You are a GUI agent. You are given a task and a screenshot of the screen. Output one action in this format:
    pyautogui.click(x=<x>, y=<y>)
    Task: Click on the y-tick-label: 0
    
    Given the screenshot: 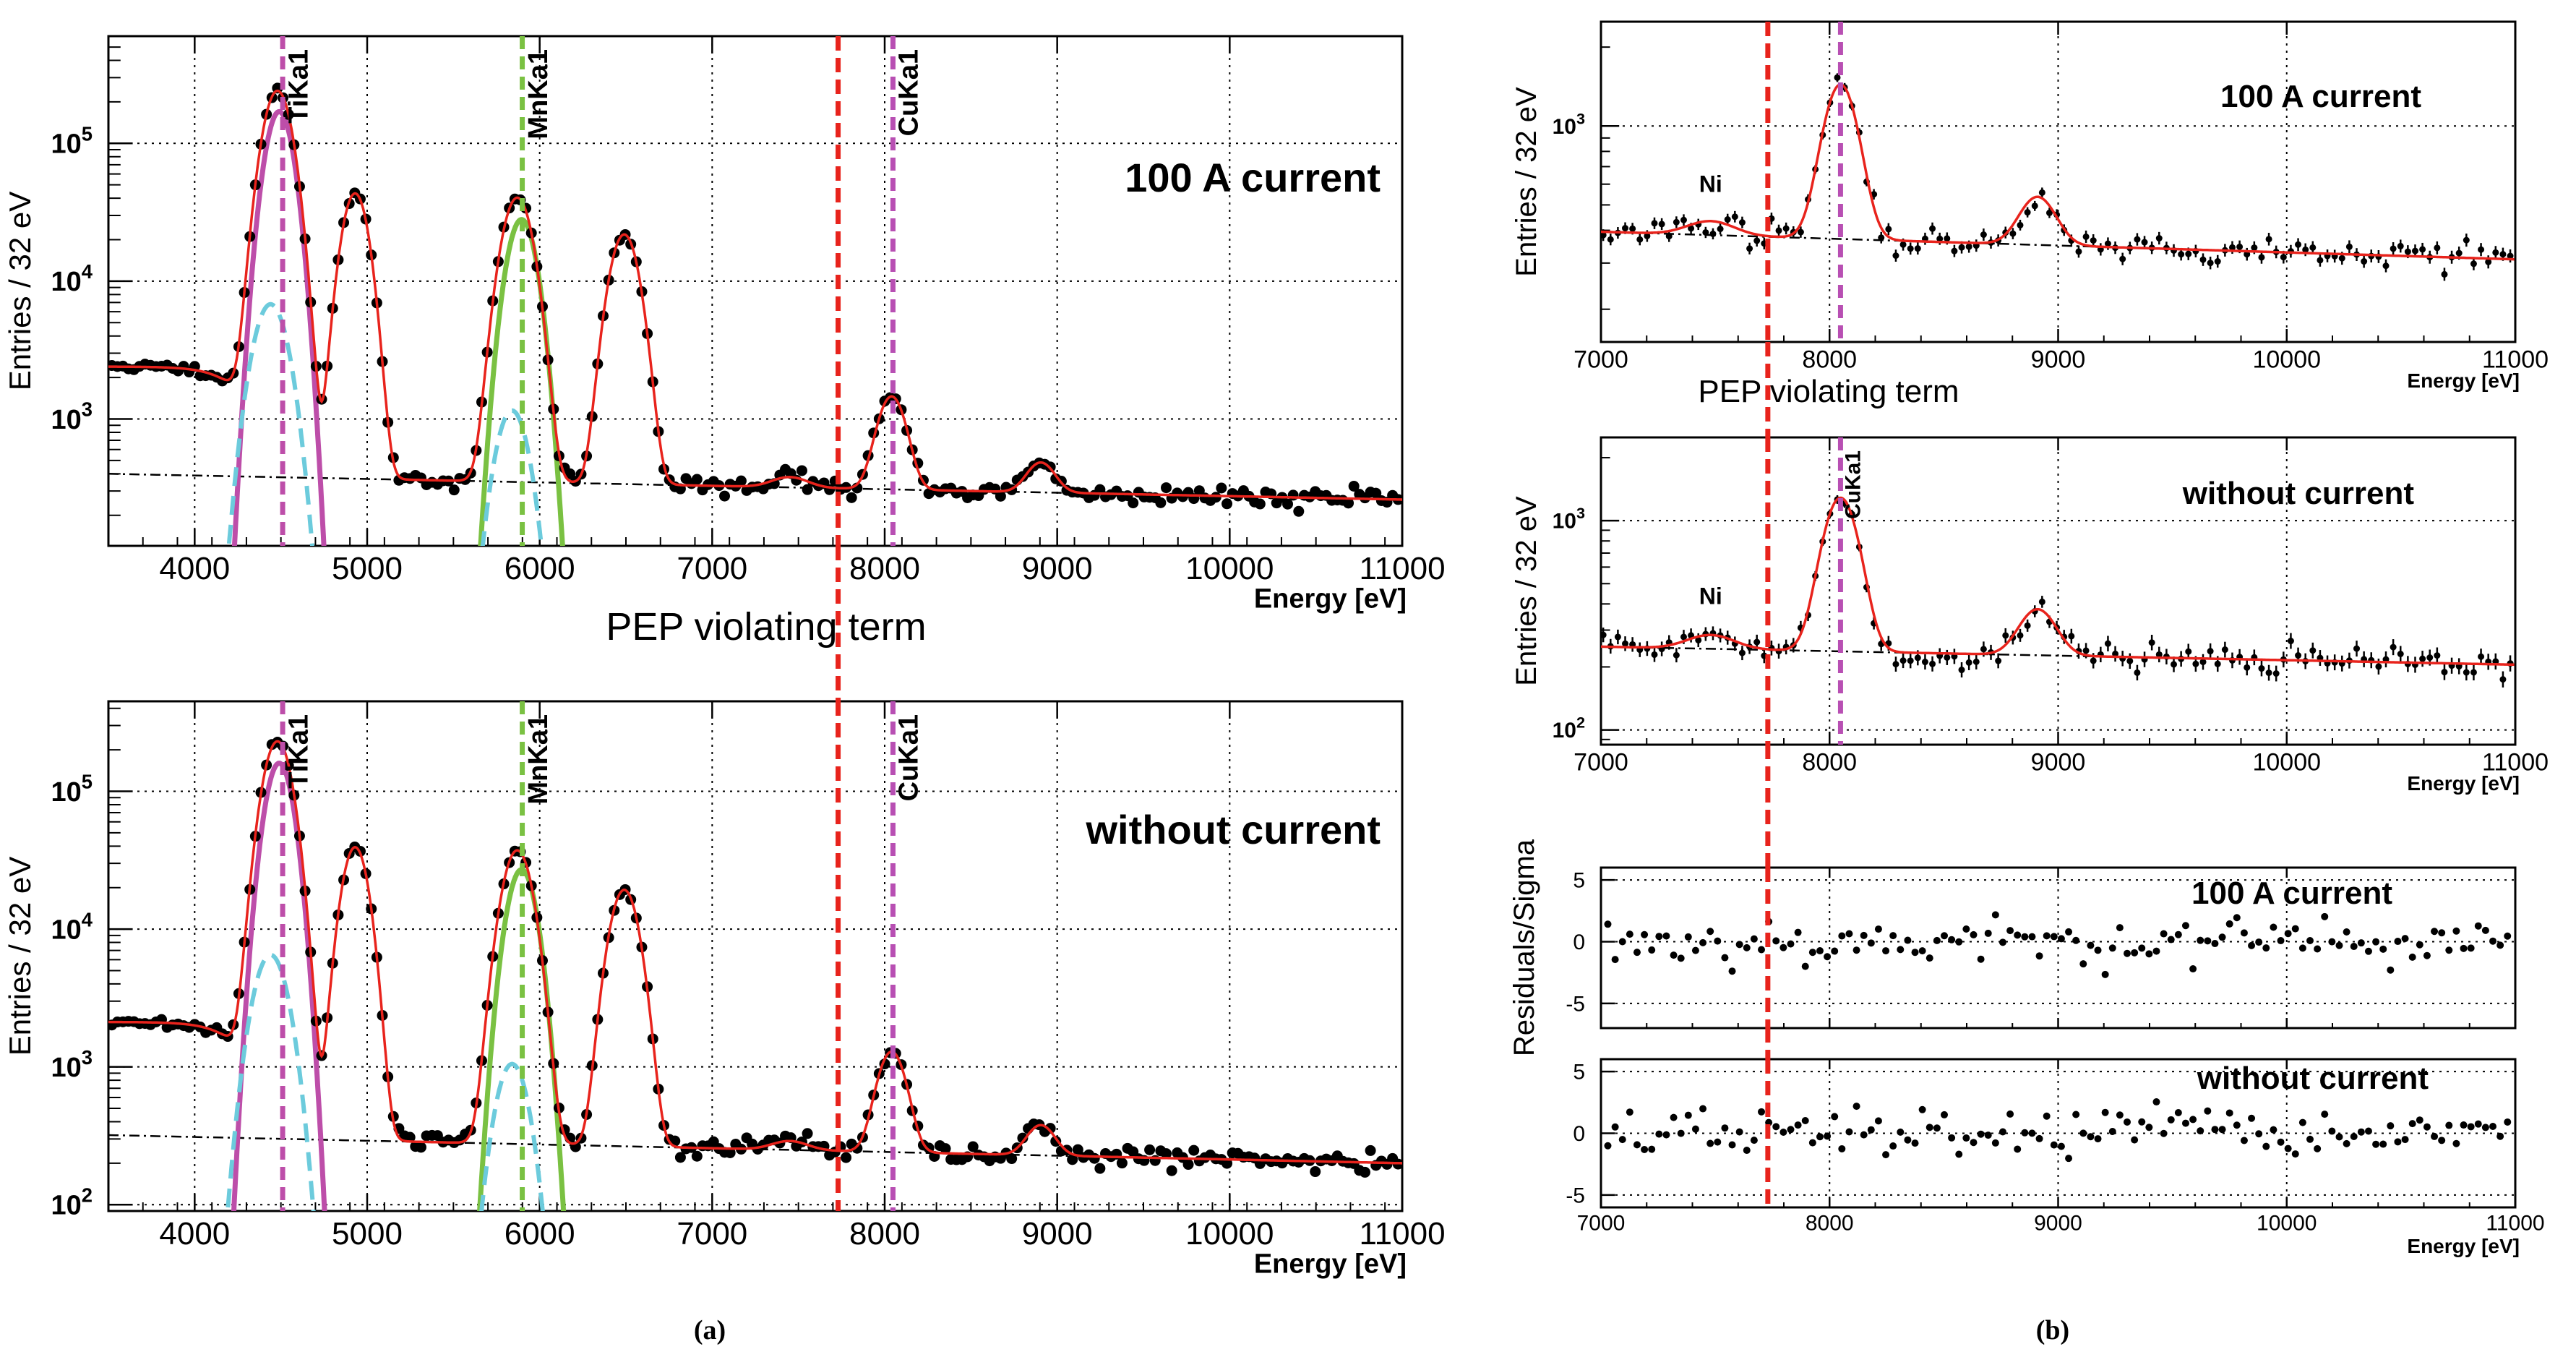 What is the action you would take?
    pyautogui.click(x=1579, y=1134)
    